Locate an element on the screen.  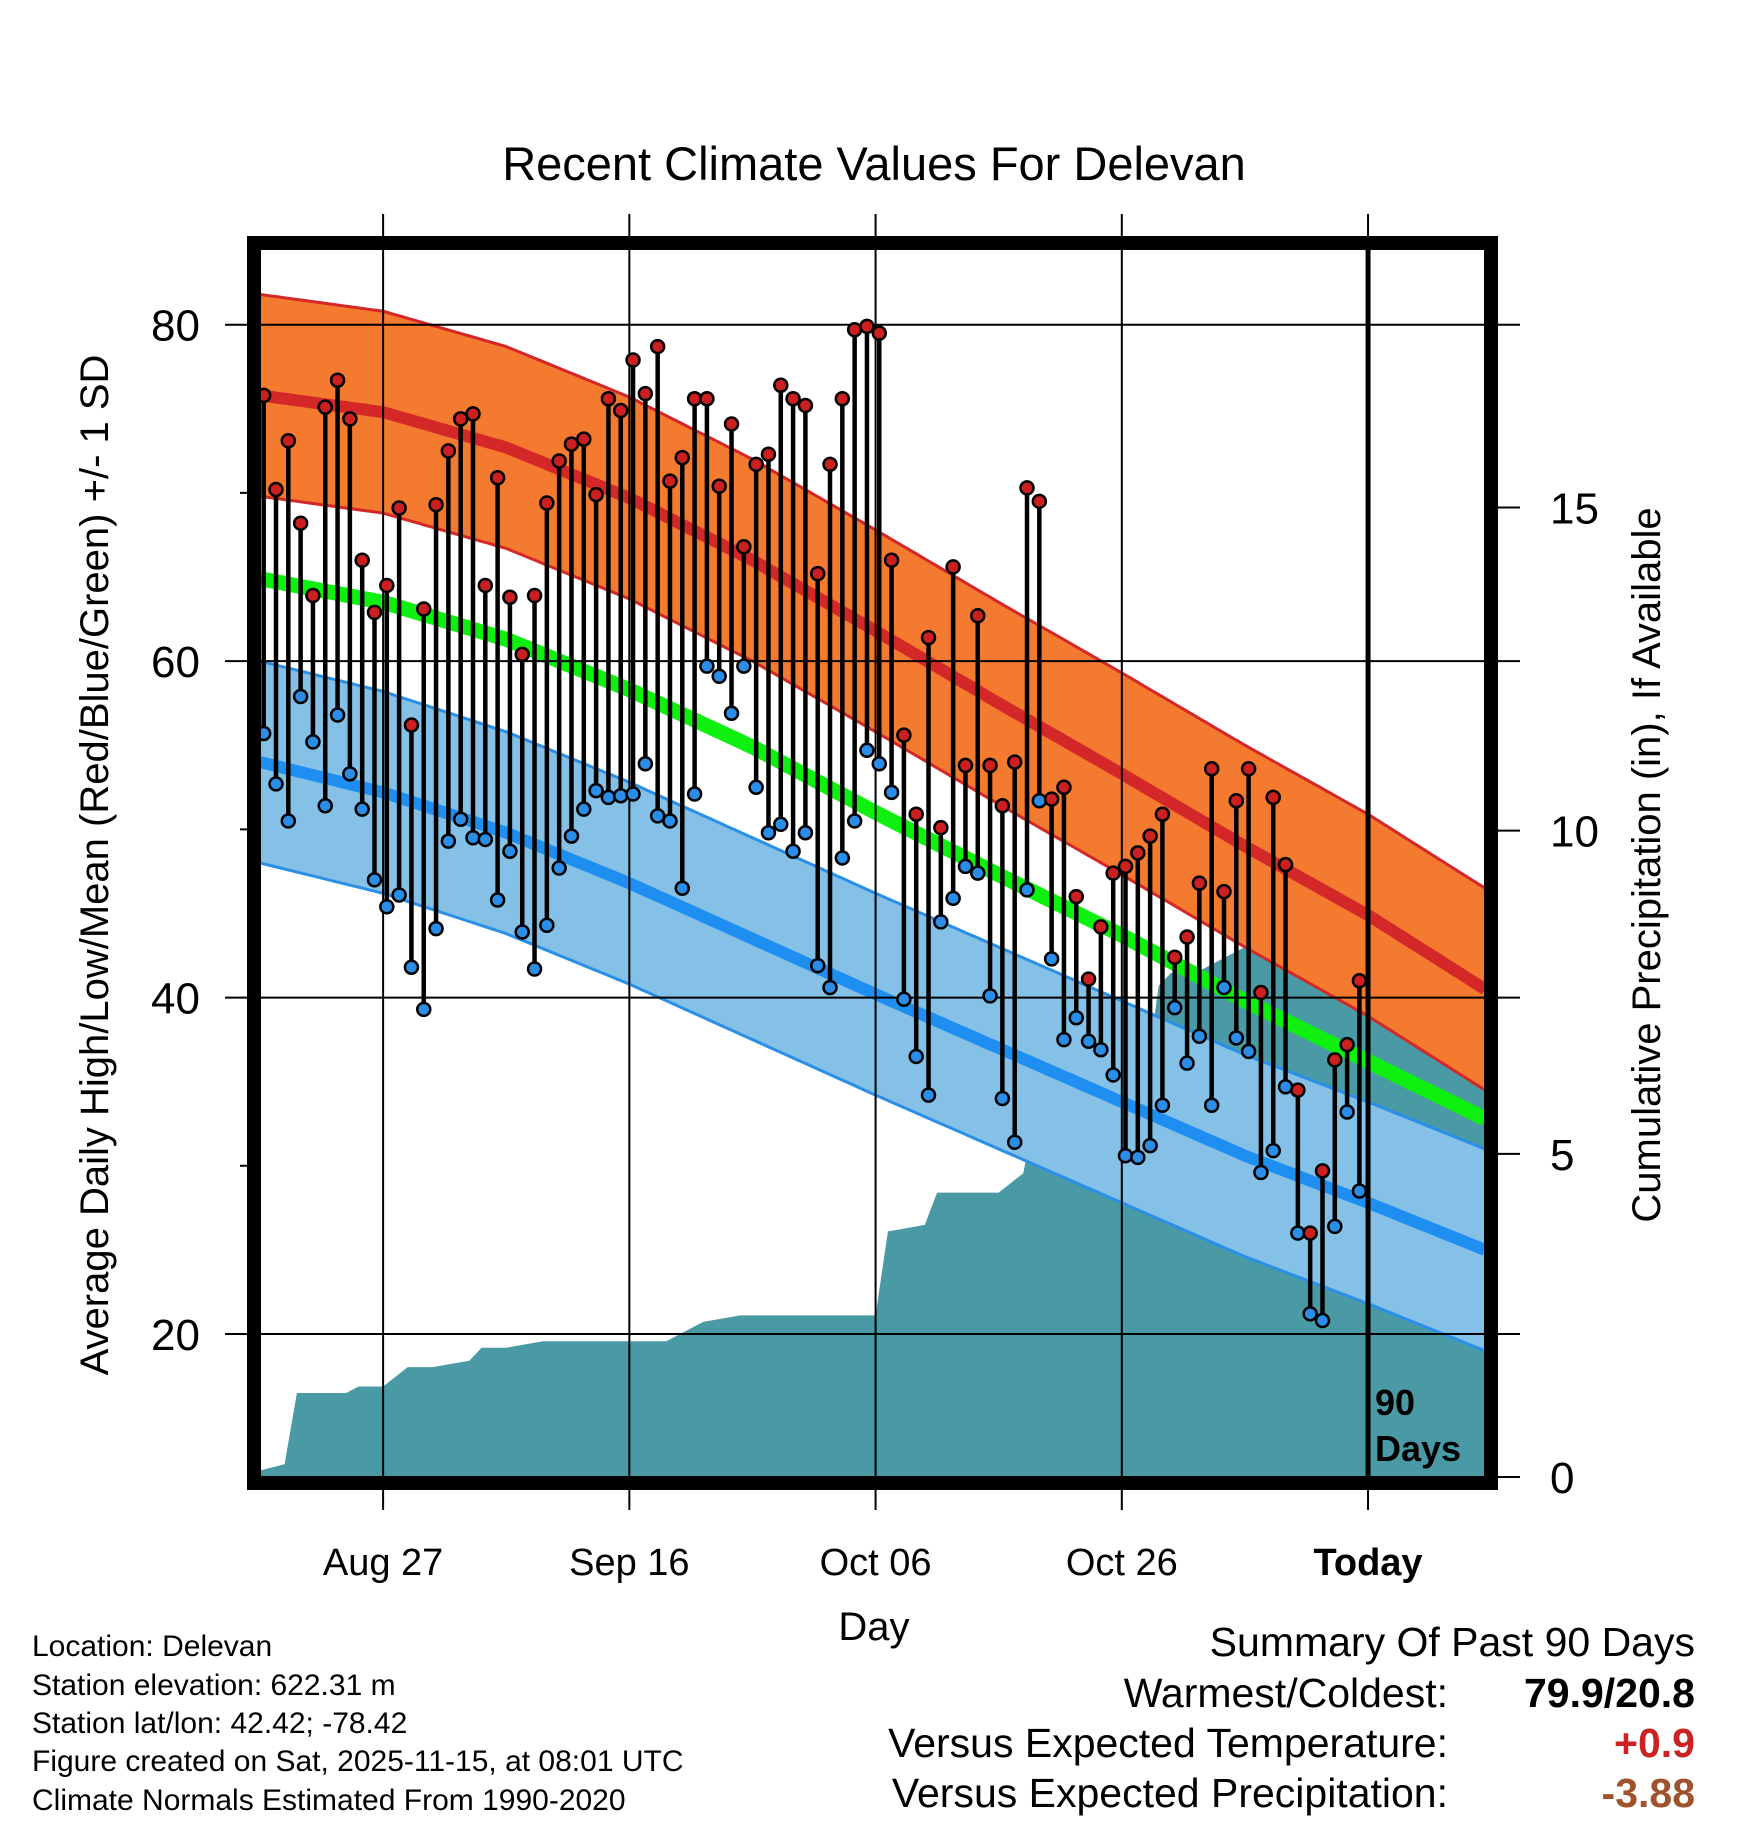
info-latlon: Station lat/lon: 42.42; -78.42 is located at coordinates (220, 1723).